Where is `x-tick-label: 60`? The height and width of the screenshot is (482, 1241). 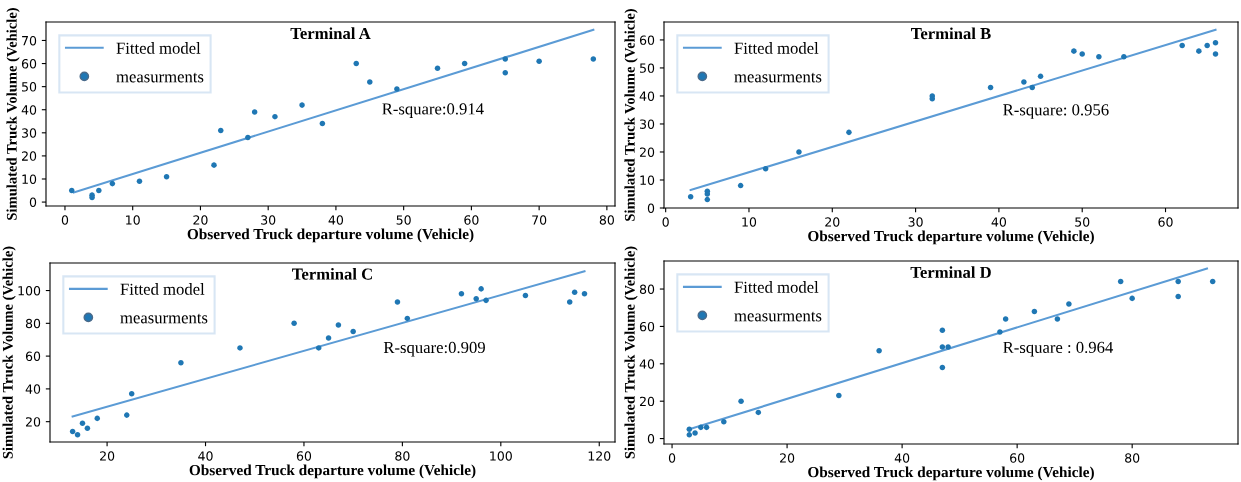
x-tick-label: 60 is located at coordinates (304, 456).